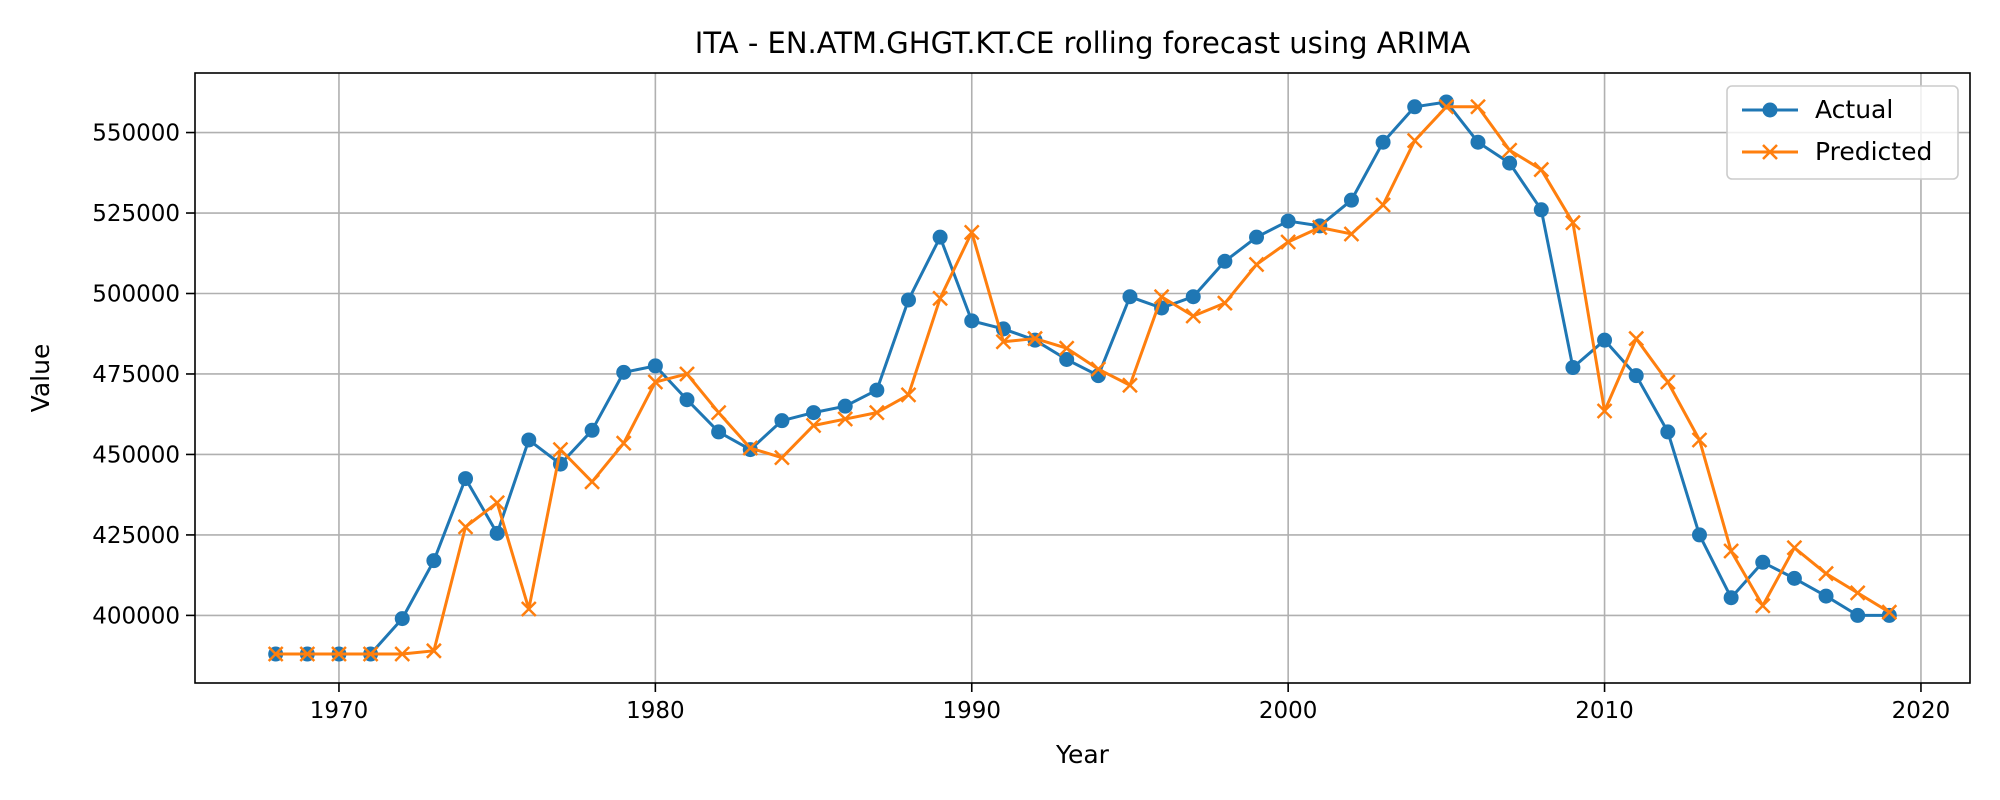  What do you see at coordinates (1854, 109) in the screenshot?
I see `legend-label: Actual` at bounding box center [1854, 109].